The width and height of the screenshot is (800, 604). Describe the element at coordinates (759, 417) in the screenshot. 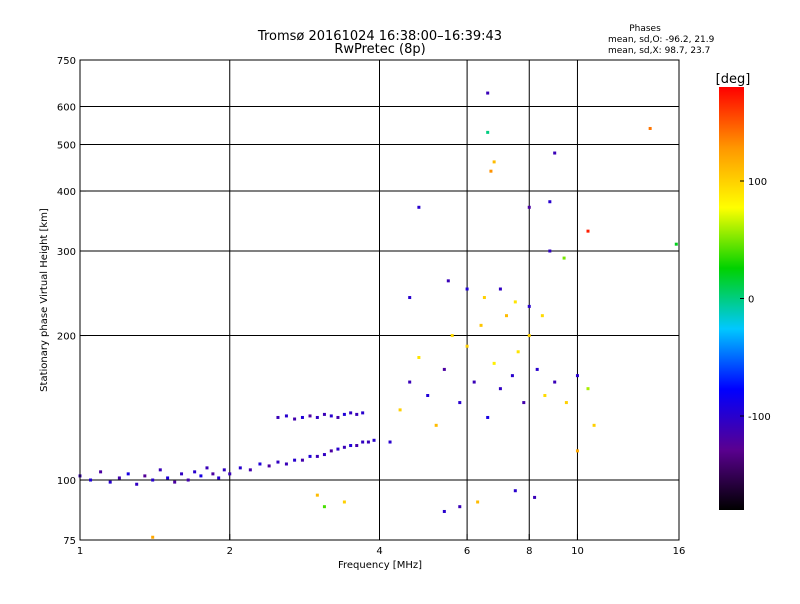

I see `colorbar-tick-label: -100` at that location.